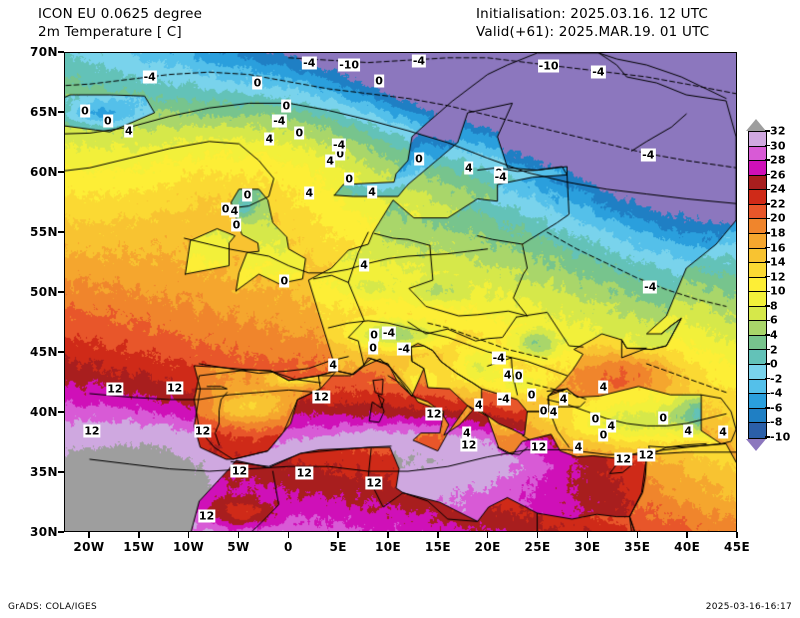 This screenshot has height=618, width=800. Describe the element at coordinates (44, 412) in the screenshot. I see `y-axis-label: 40N` at that location.